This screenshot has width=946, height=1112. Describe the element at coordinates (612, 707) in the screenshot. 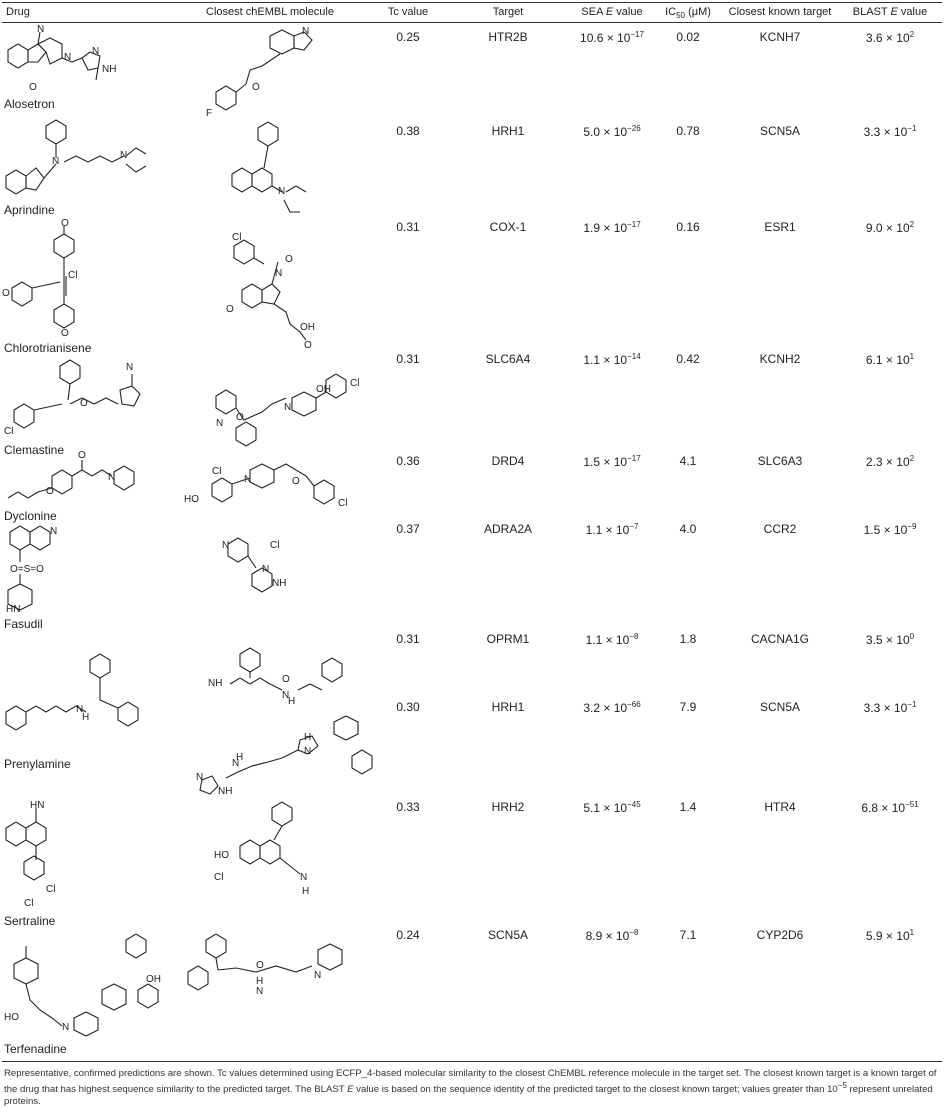

I see `sea-evalue-cell: 3.2 × 10⁻⁶⁶` at that location.